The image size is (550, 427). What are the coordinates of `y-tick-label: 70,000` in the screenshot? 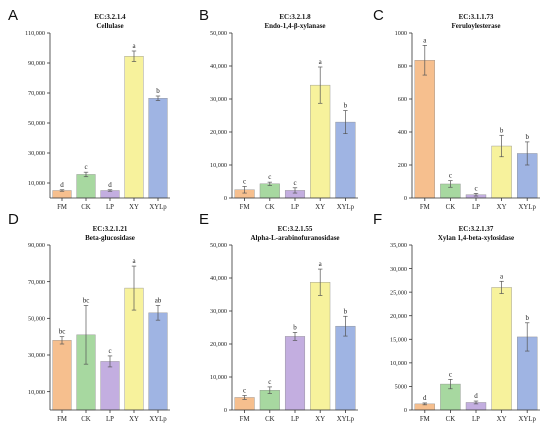 It's located at (36, 93).